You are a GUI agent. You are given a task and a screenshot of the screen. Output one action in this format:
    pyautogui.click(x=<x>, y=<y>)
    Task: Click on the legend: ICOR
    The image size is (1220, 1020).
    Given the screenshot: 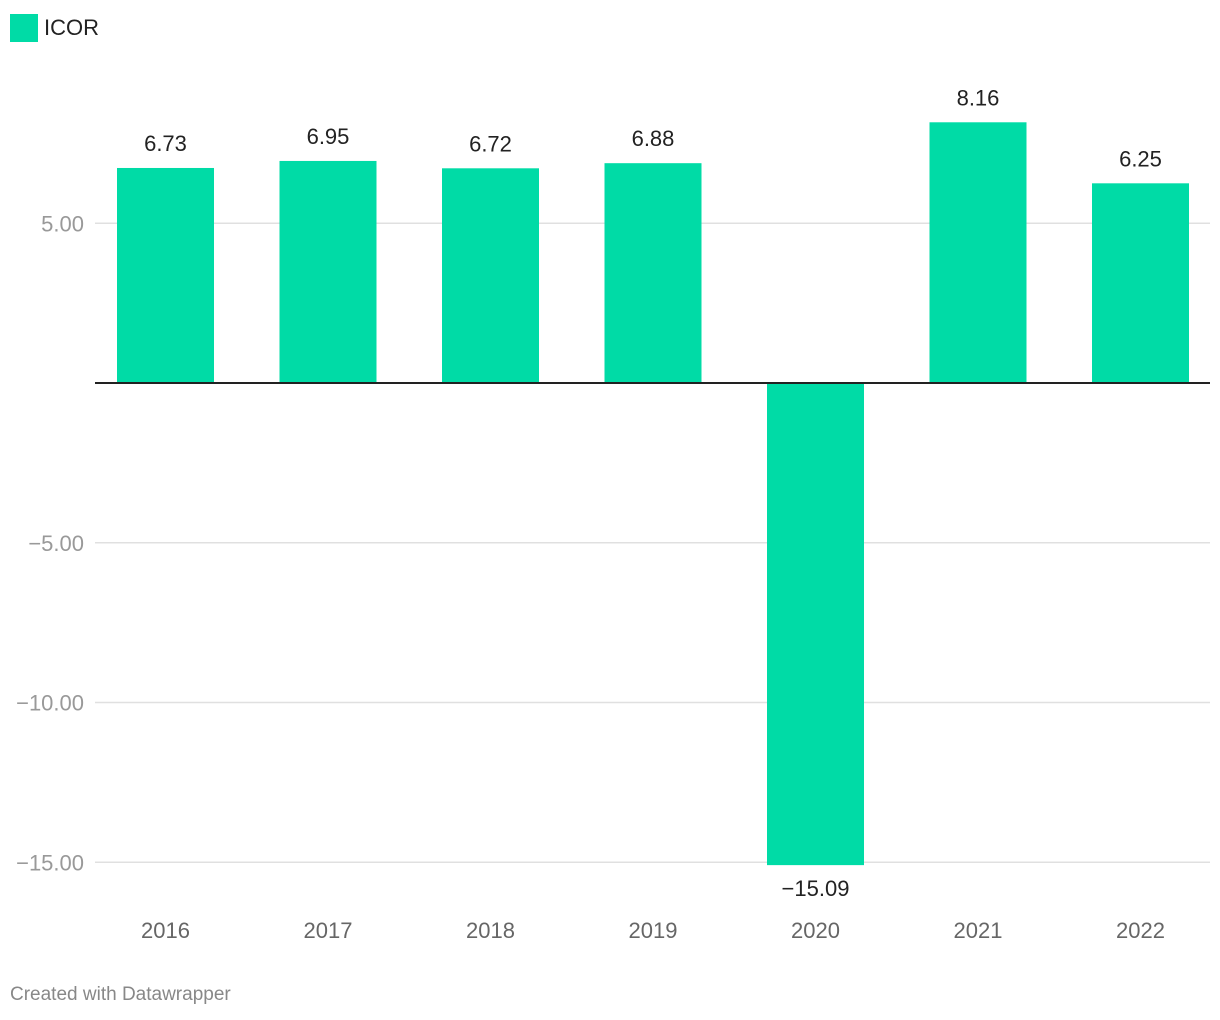 What is the action you would take?
    pyautogui.click(x=54, y=28)
    